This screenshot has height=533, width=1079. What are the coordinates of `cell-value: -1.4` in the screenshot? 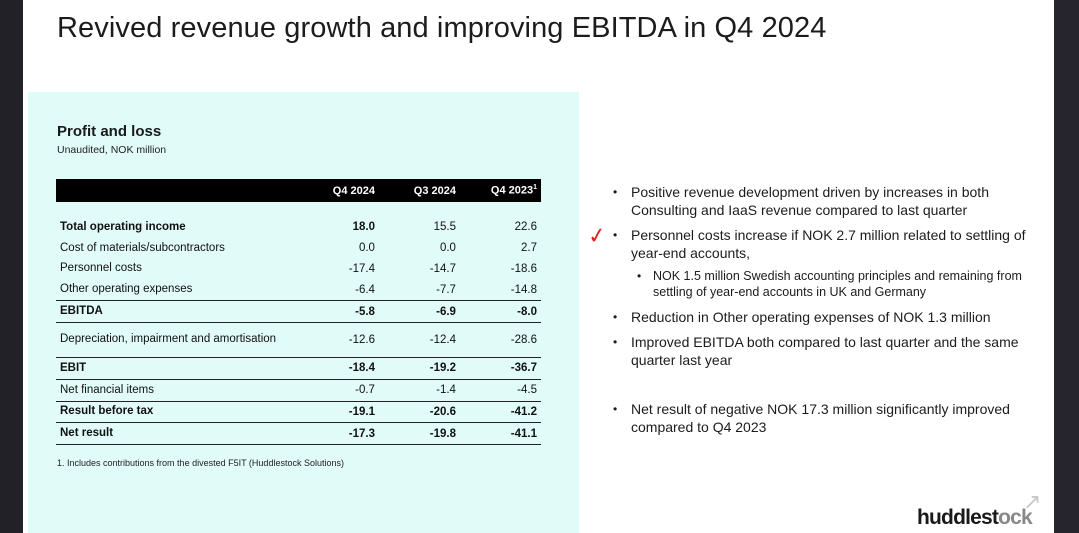 It's located at (419, 390).